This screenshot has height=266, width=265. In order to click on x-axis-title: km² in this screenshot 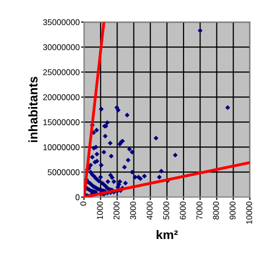, I will do `click(167, 235)`.